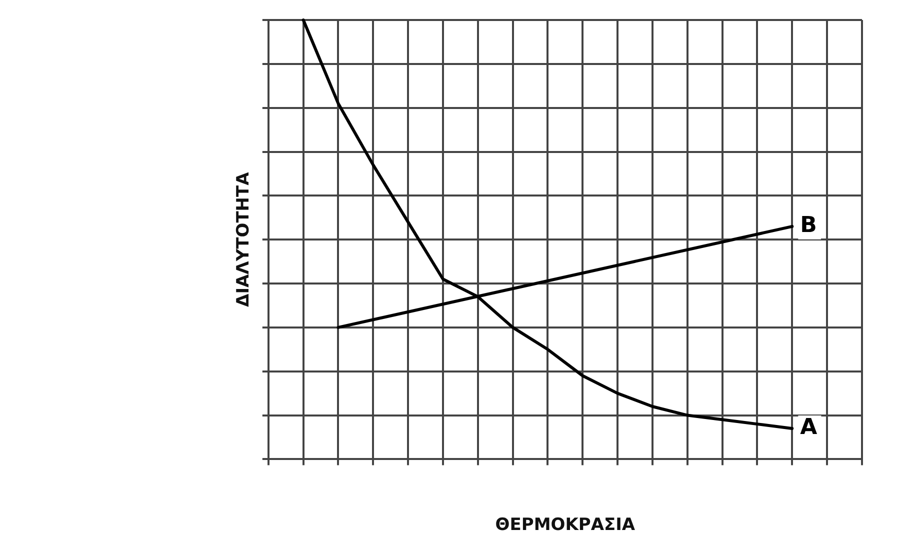 Image resolution: width=907 pixels, height=545 pixels. What do you see at coordinates (808, 225) in the screenshot?
I see `series-label: B` at bounding box center [808, 225].